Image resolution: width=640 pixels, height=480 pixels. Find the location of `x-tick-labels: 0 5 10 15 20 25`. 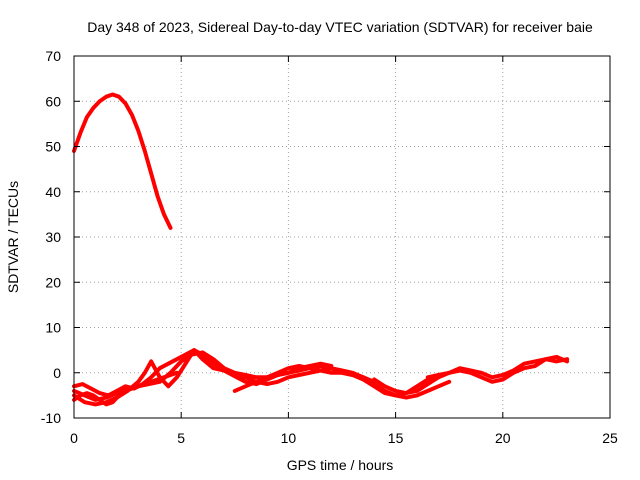

x-tick-labels: 0 5 10 15 20 25 is located at coordinates (344, 438).